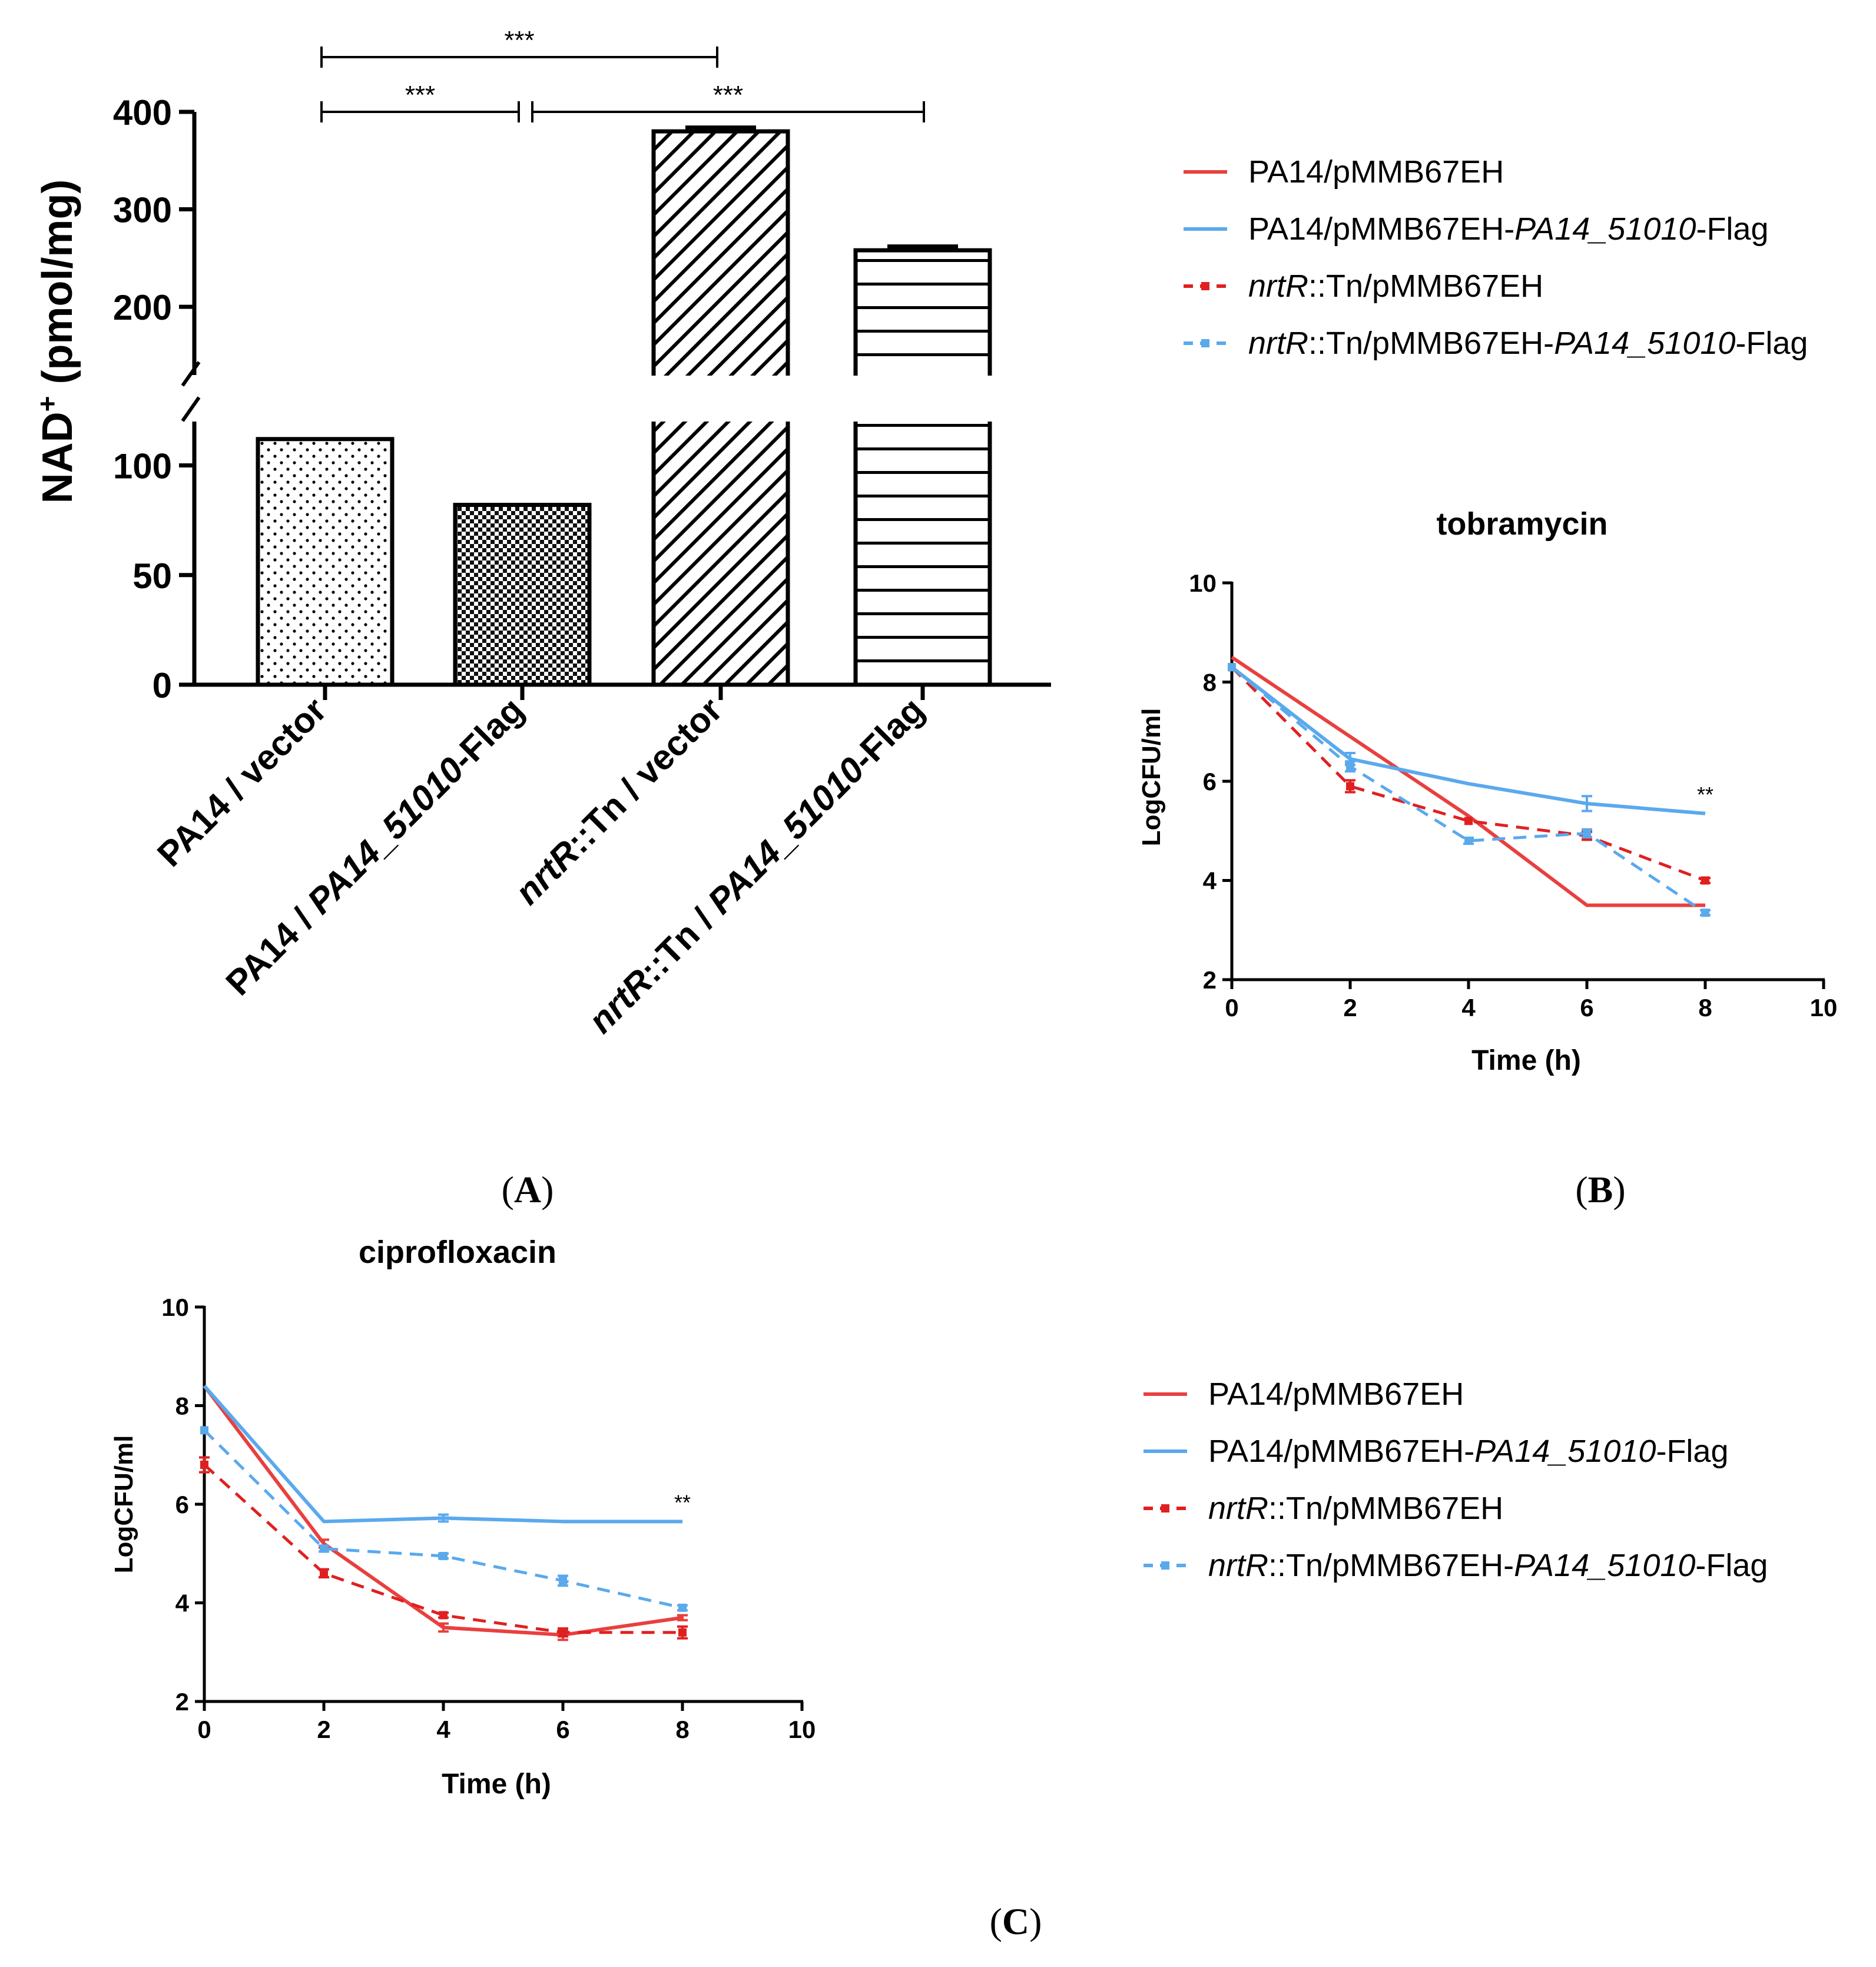  What do you see at coordinates (497, 1784) in the screenshot?
I see `c-x-axis-label: Time (h)` at bounding box center [497, 1784].